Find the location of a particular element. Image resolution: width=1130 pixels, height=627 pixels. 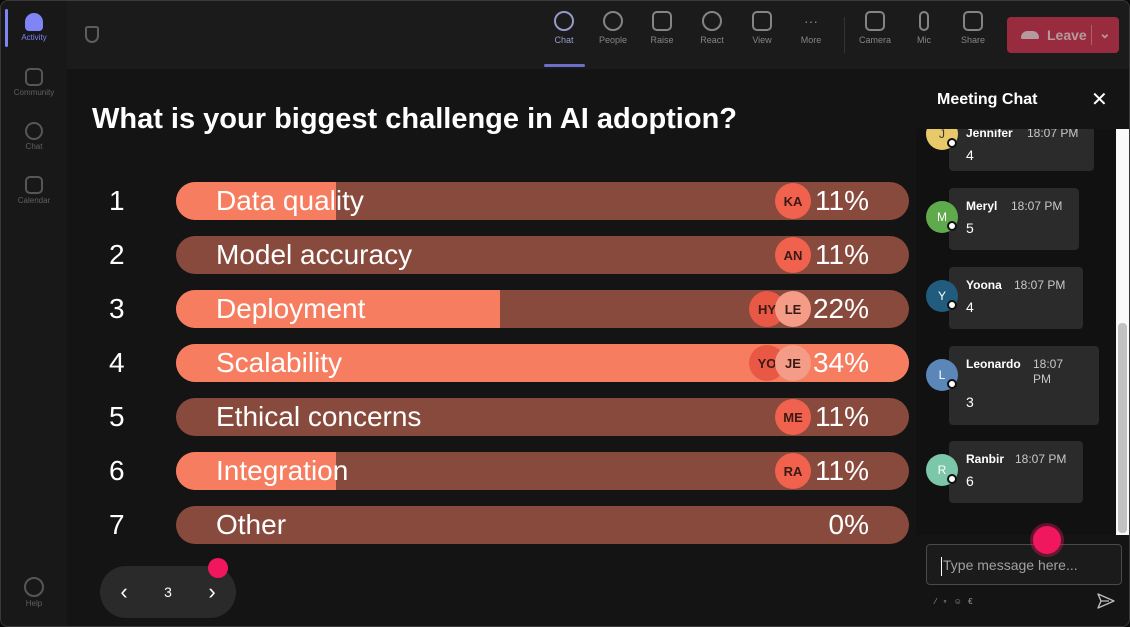

help-button: Help is located at coordinates (34, 592).